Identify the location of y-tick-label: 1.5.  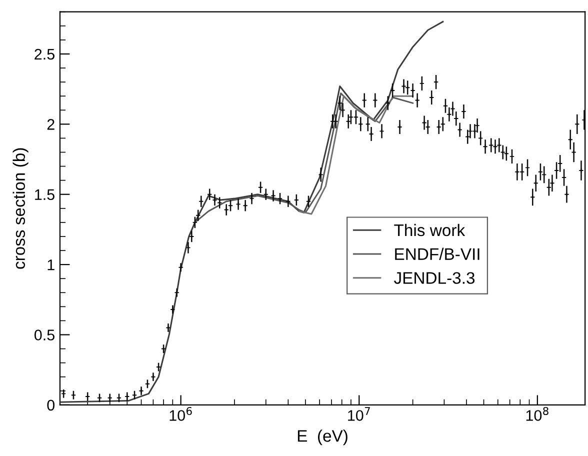
(44, 194).